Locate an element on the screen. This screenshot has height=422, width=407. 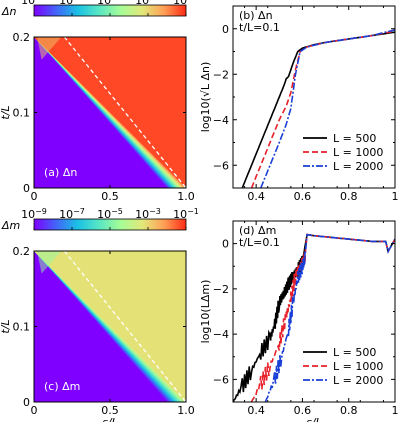
panel-b-ytick-label: 0 is located at coordinates (225, 29).